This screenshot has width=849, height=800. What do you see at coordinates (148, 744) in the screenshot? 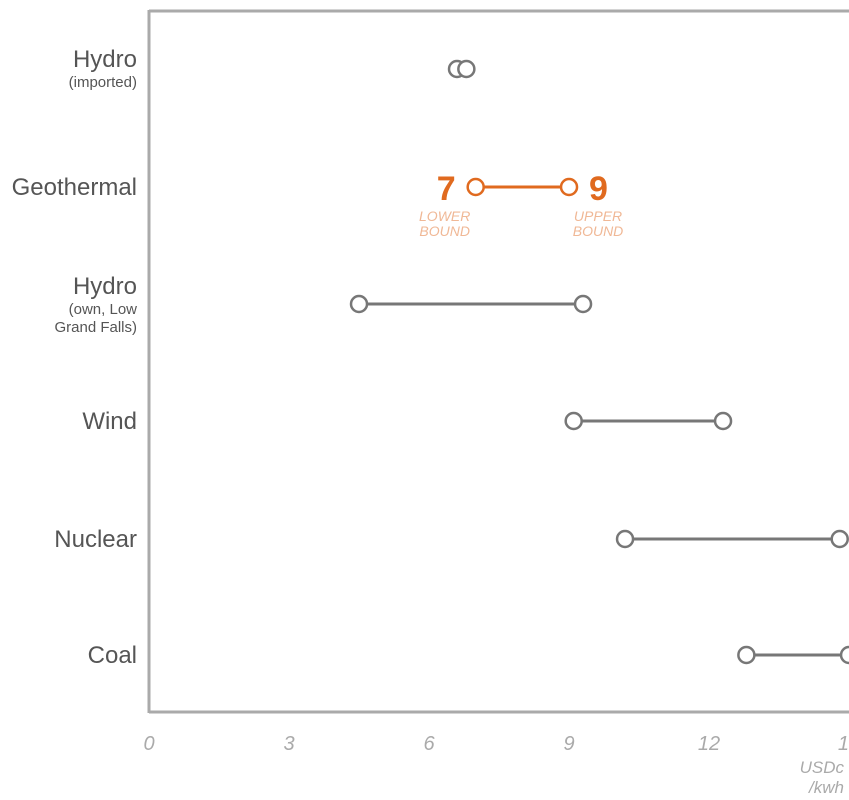
I see `x-tick-label: 0` at bounding box center [148, 744].